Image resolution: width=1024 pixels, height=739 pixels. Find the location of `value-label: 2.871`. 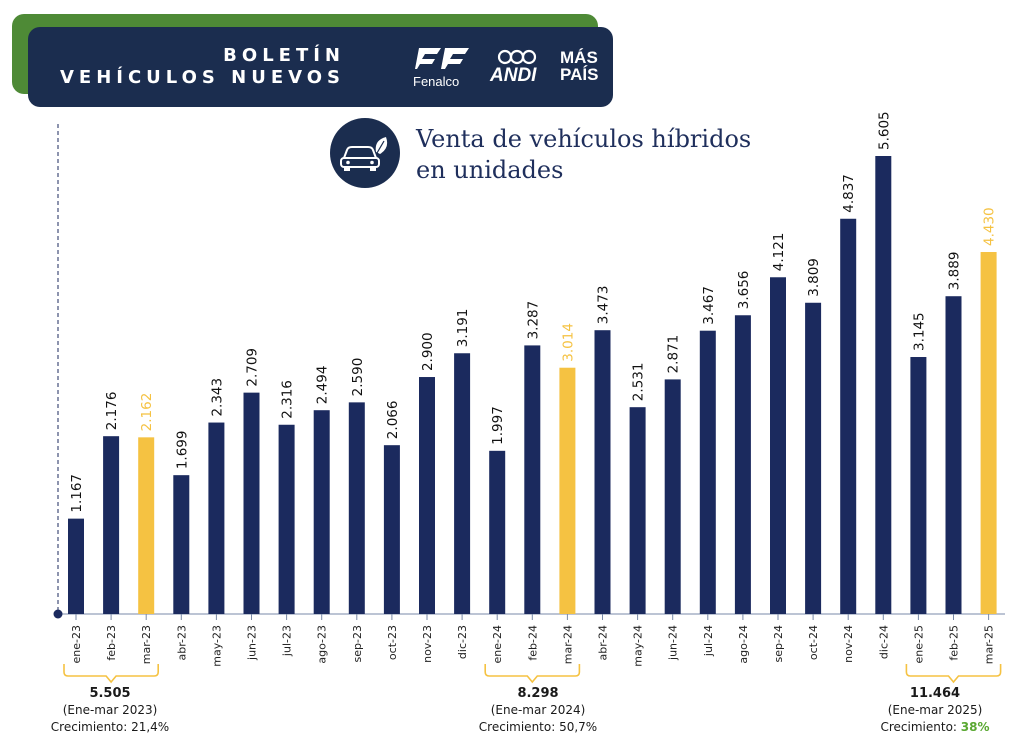

value-label: 2.871 is located at coordinates (674, 354).